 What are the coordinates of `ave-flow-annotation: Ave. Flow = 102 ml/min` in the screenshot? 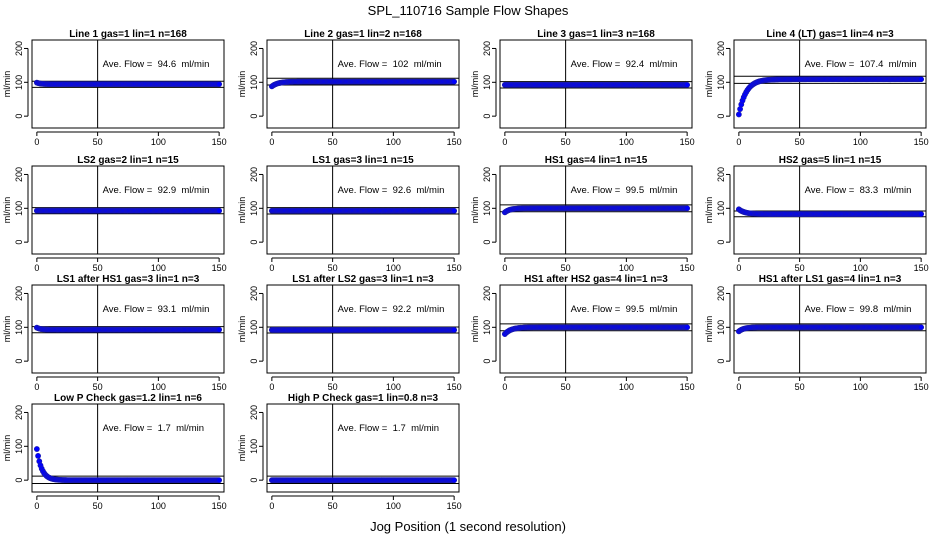 It's located at (390, 64).